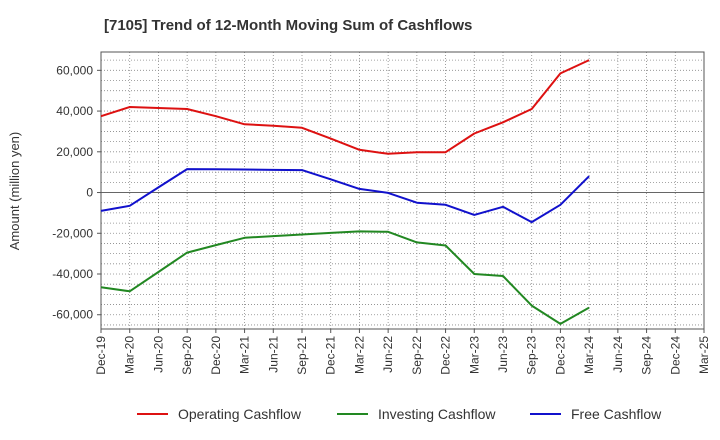 The image size is (720, 440). What do you see at coordinates (74, 152) in the screenshot?
I see `y-tick-label: 20,000` at bounding box center [74, 152].